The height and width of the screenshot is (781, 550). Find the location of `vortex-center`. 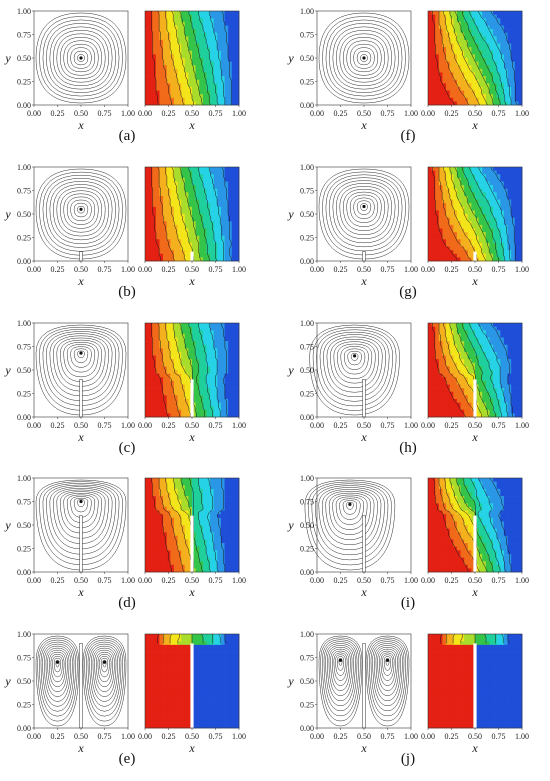

vortex-center is located at coordinates (80, 57).